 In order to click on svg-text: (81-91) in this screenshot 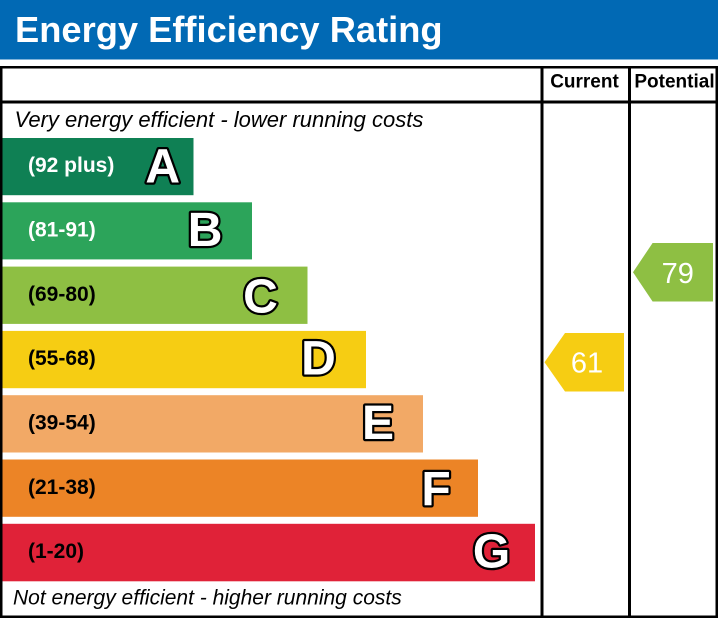, I will do `click(62, 230)`.